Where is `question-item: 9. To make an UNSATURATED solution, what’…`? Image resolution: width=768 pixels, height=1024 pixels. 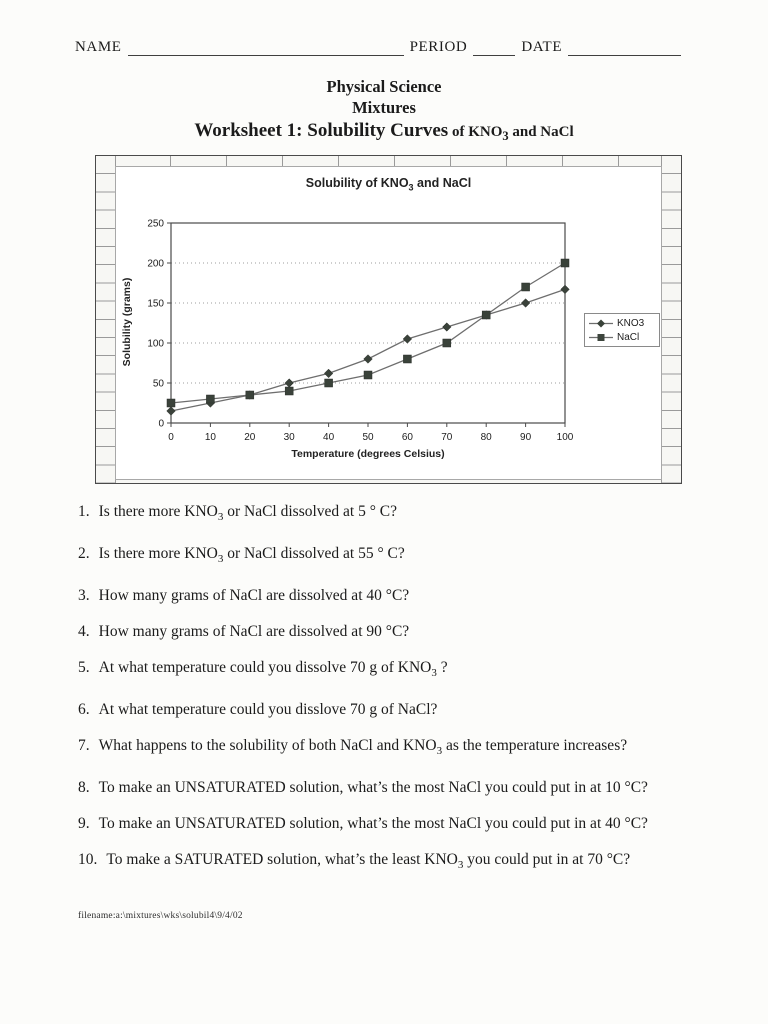 question-item: 9. To make an UNSATURATED solution, what’… is located at coordinates (410, 823).